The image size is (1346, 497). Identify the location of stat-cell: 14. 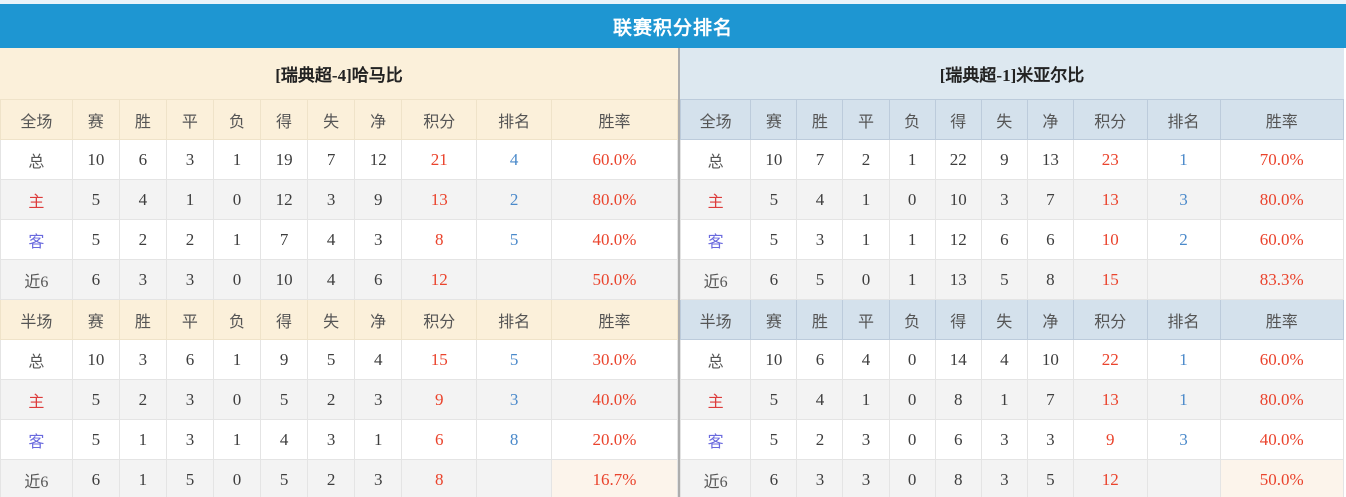
(958, 359).